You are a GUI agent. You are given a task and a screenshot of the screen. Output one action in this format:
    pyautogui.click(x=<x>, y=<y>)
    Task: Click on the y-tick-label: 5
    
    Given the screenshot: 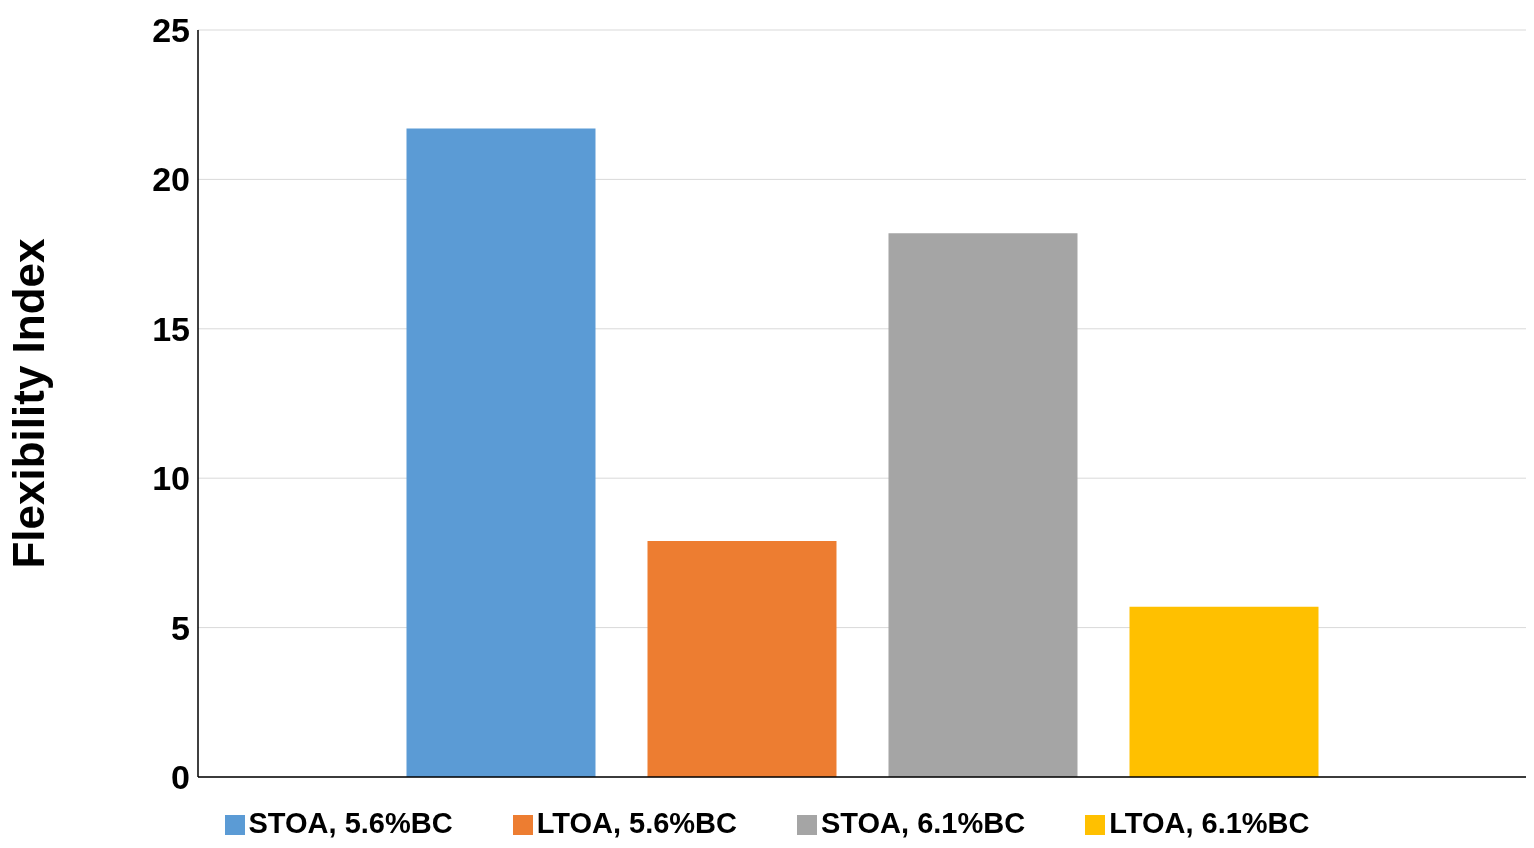 What is the action you would take?
    pyautogui.click(x=180, y=627)
    